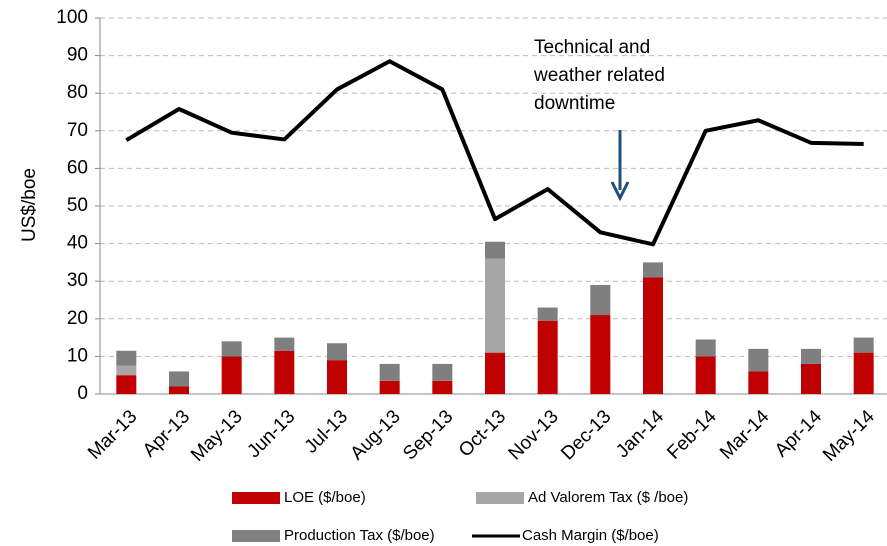 This screenshot has height=546, width=887. Describe the element at coordinates (77, 205) in the screenshot. I see `y-tick-label: 50` at that location.